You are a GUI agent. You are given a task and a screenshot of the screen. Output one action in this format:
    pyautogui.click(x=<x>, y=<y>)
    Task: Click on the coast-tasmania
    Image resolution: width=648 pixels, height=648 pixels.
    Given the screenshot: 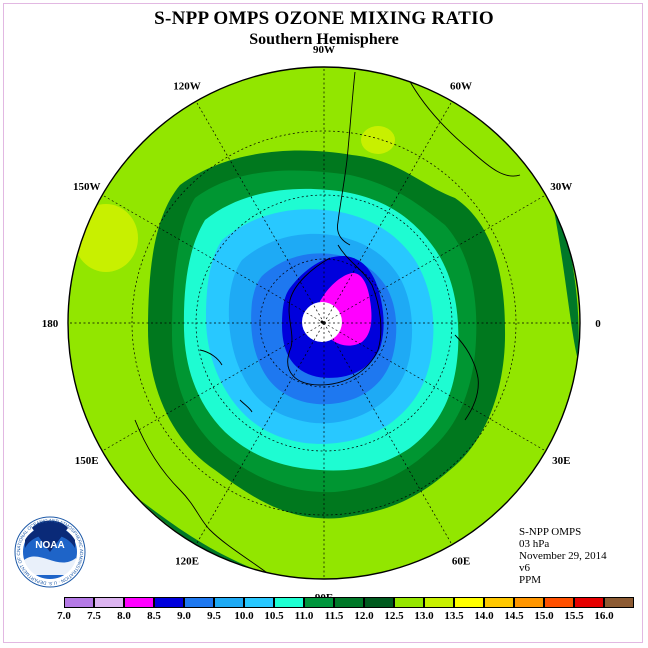 What is the action you would take?
    pyautogui.click(x=246, y=406)
    